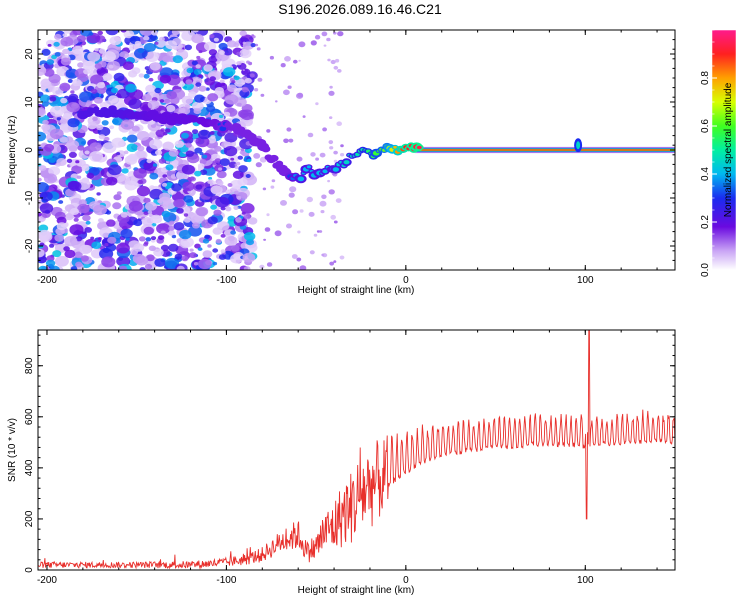 The width and height of the screenshot is (750, 605). What do you see at coordinates (29, 102) in the screenshot?
I see `y-tick-label: 10` at bounding box center [29, 102].